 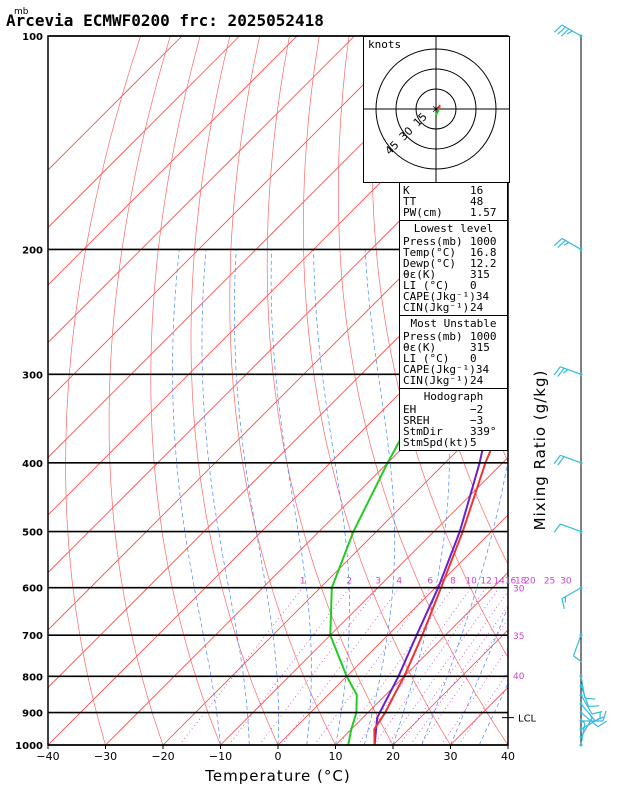 What do you see at coordinates (349, 582) in the screenshot?
I see `mixing-ratio-label: 2` at bounding box center [349, 582].